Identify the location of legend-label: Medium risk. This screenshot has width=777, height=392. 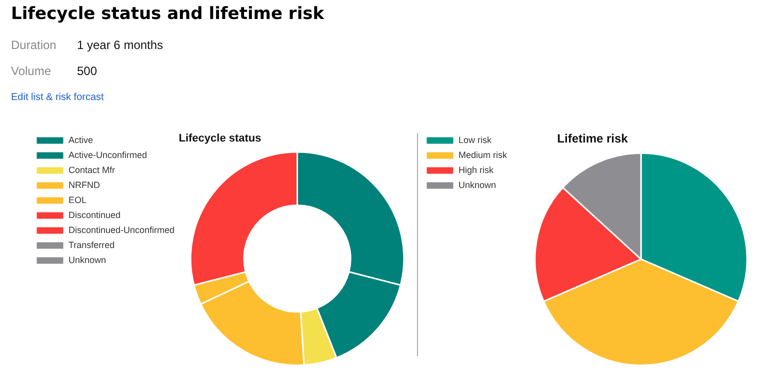
(483, 155).